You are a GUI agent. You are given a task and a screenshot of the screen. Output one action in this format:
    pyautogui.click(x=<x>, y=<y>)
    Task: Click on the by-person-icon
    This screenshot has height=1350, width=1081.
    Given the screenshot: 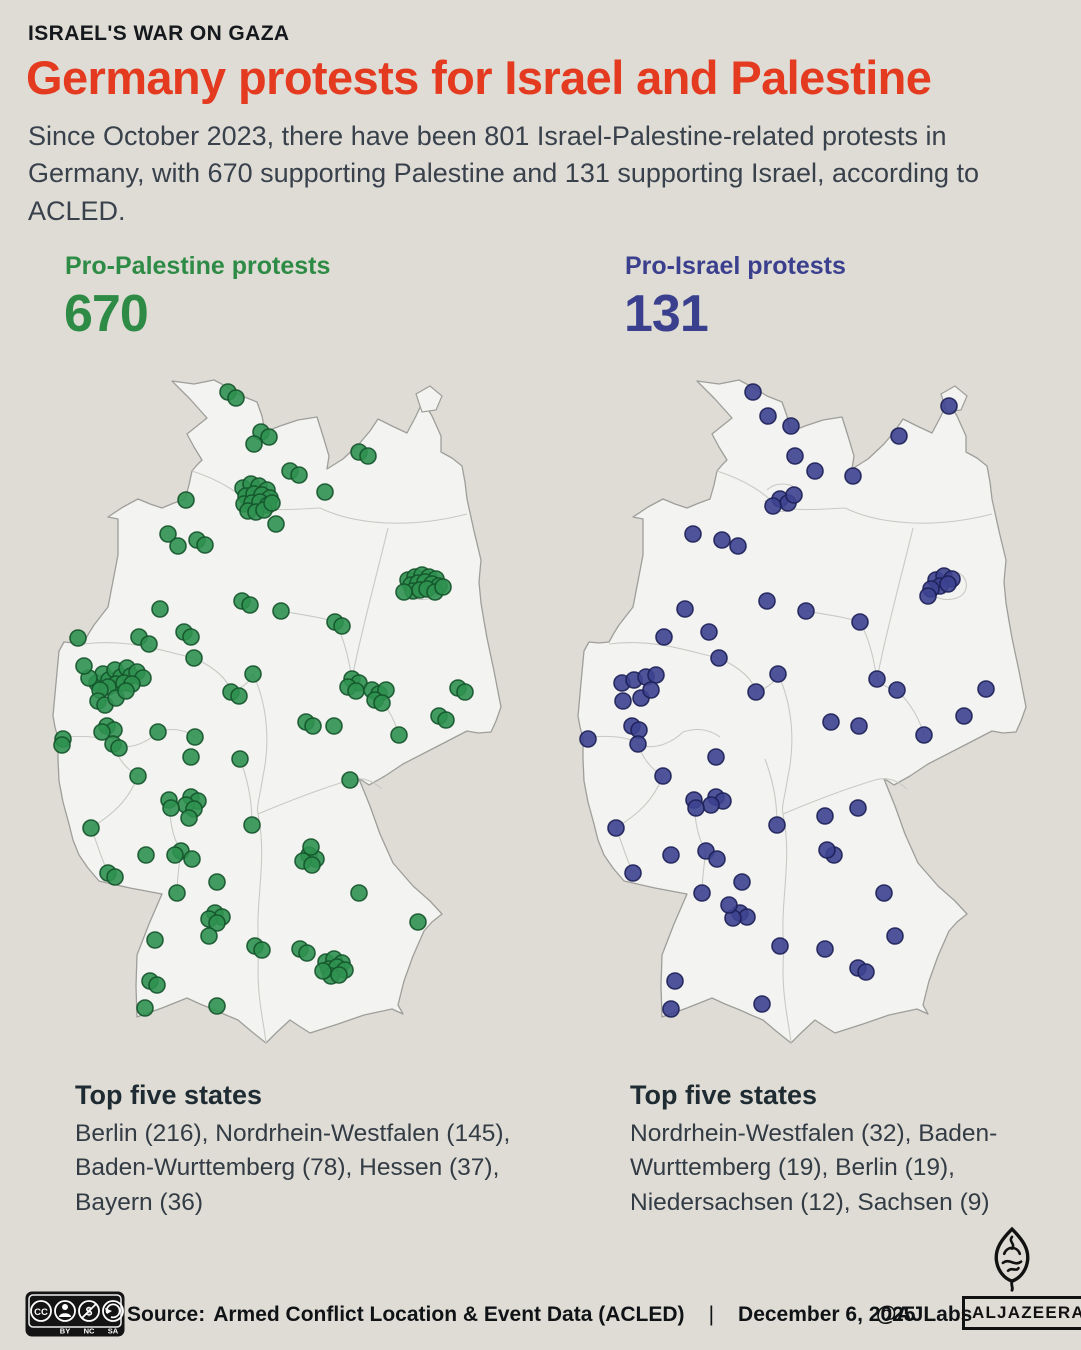 What is the action you would take?
    pyautogui.click(x=65, y=1310)
    